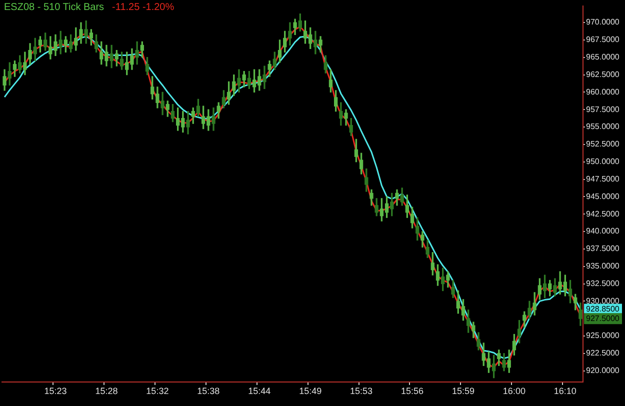 The width and height of the screenshot is (625, 406). I want to click on x-tick-label: 16:10, so click(565, 391).